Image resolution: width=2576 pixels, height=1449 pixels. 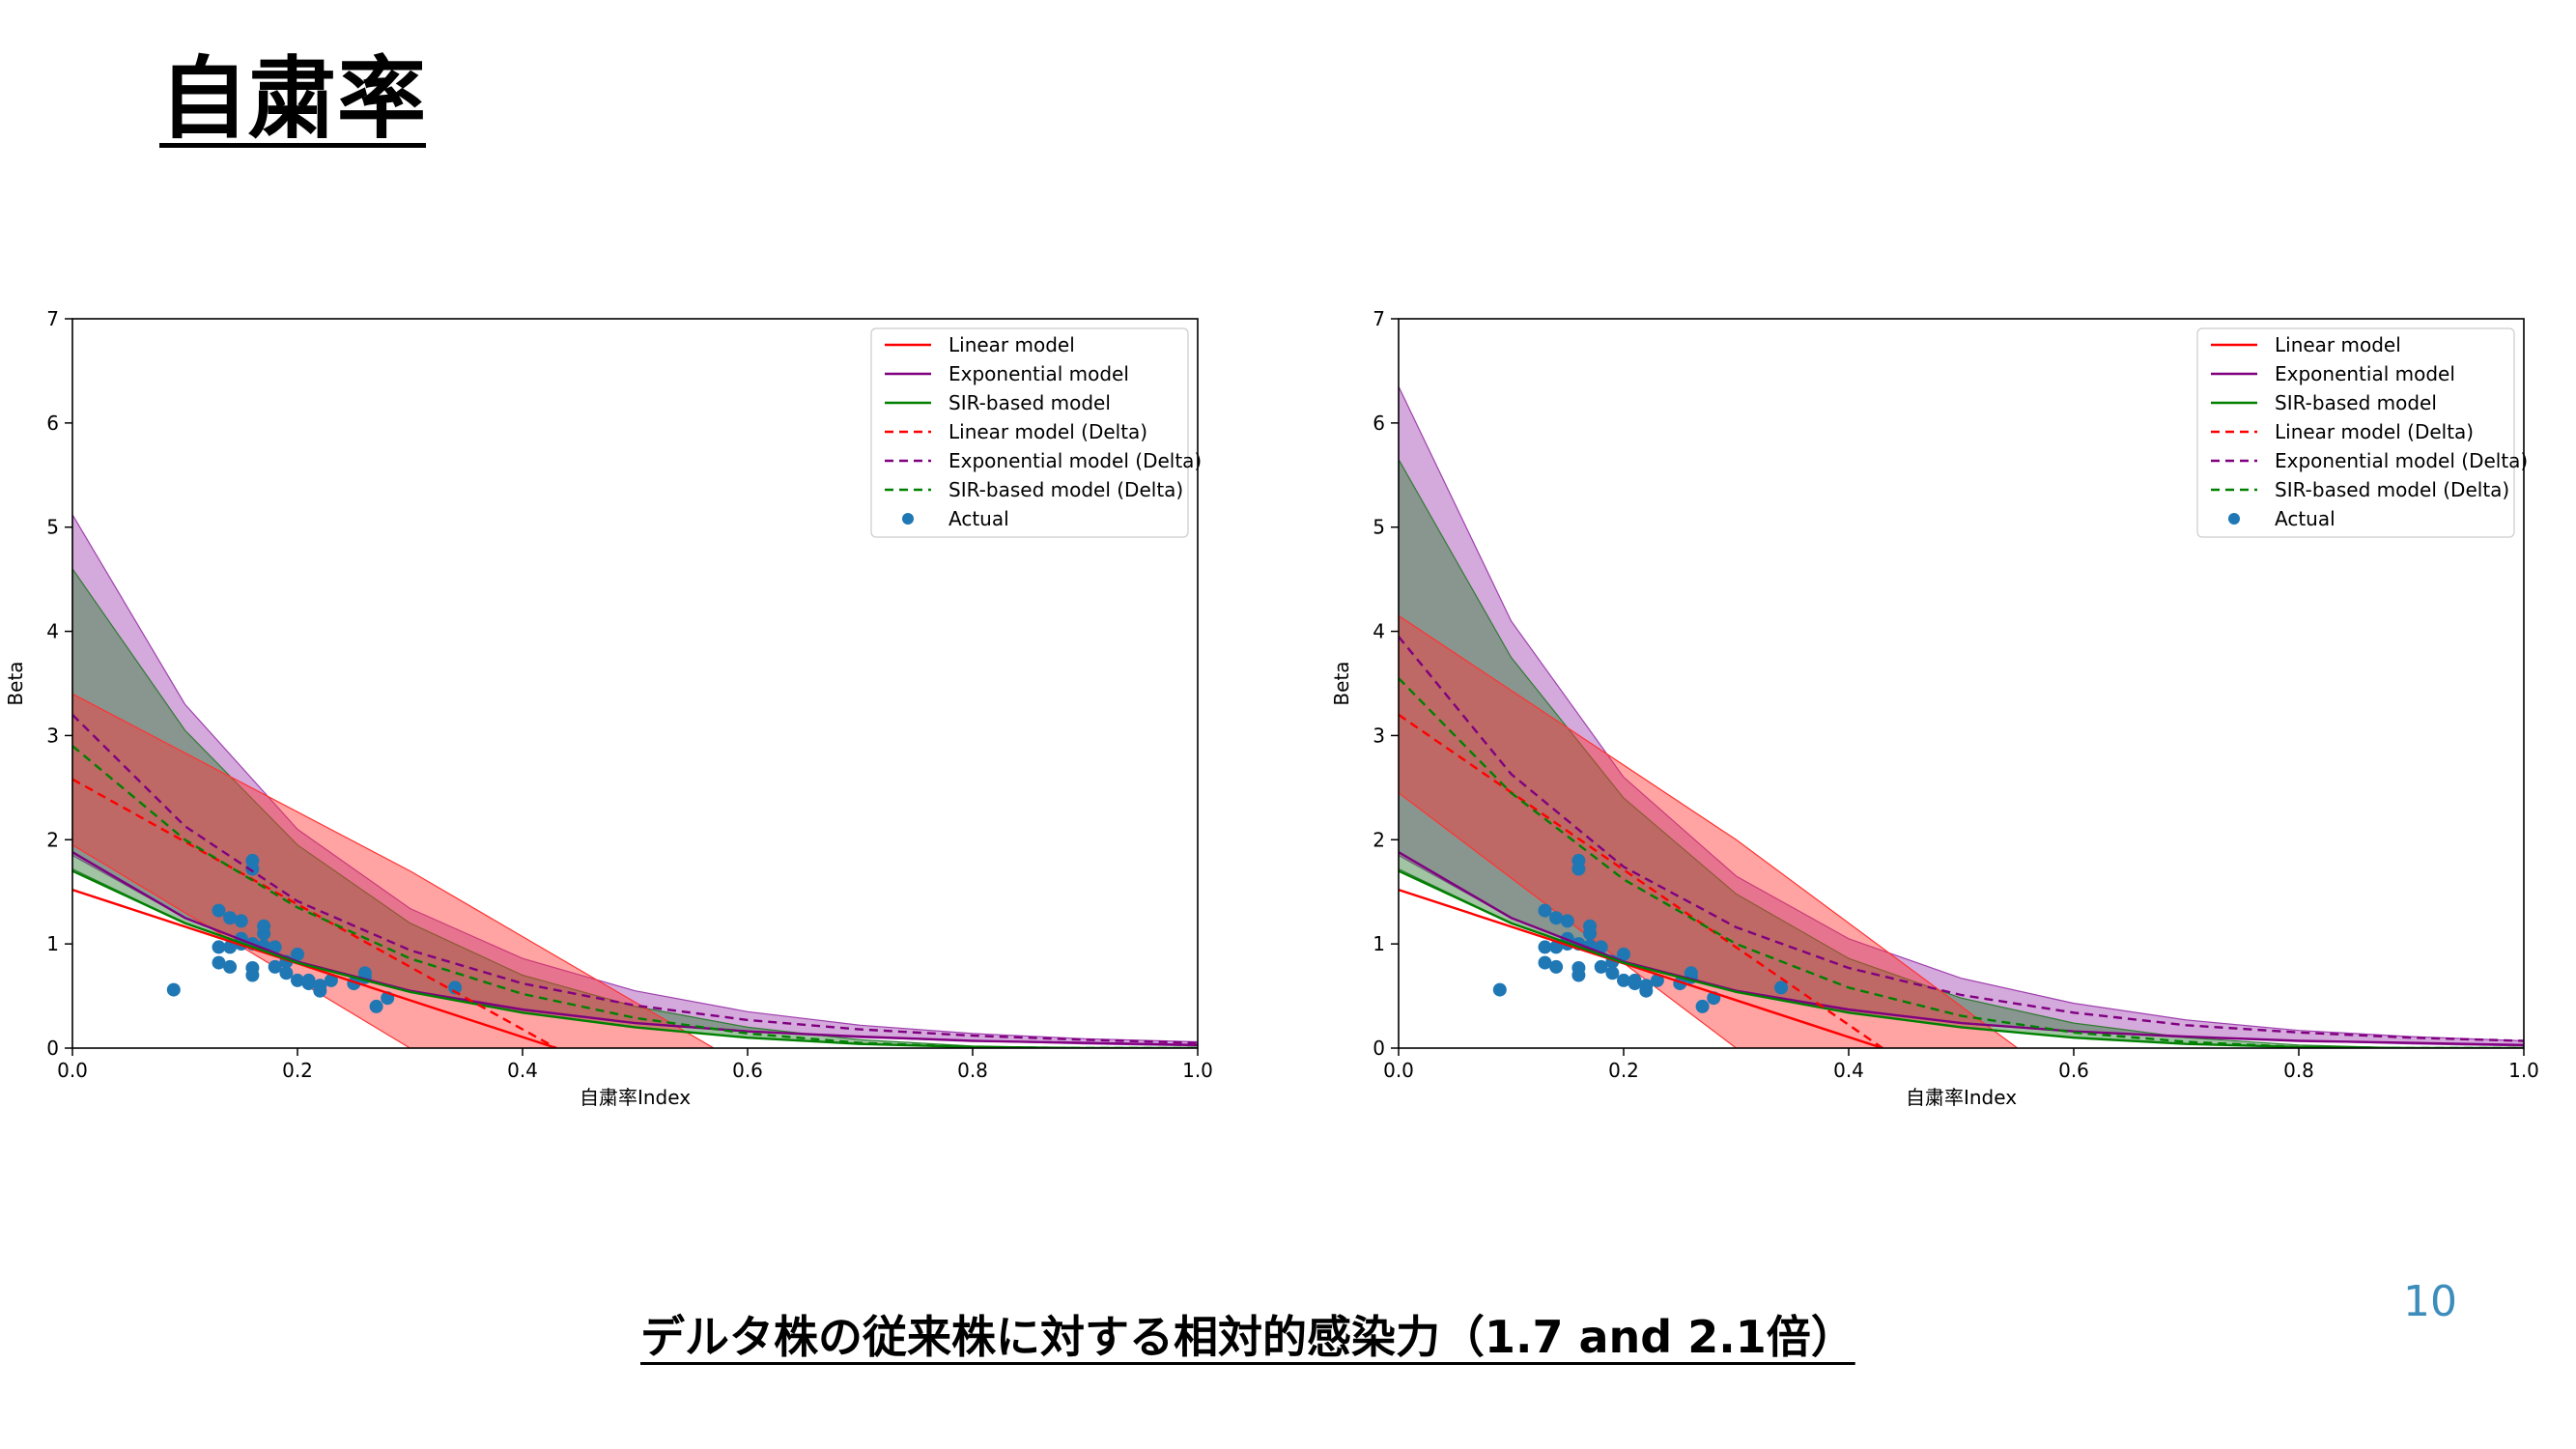 I want to click on series-line-exponential-model-delta, so click(x=1961, y=839).